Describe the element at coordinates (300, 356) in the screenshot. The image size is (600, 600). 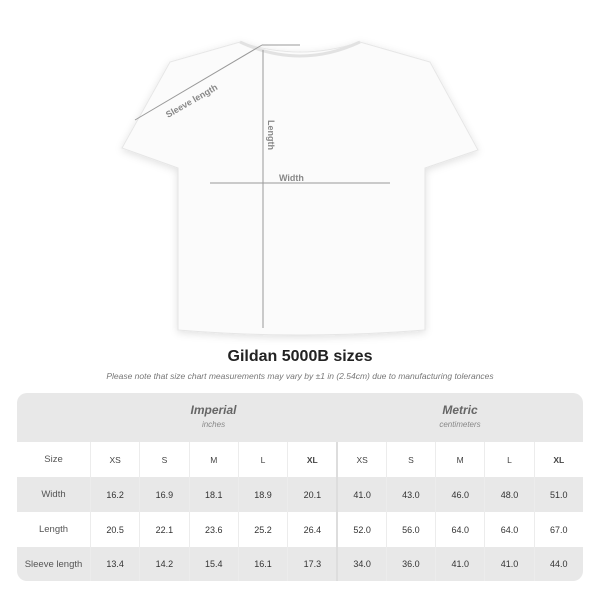
I see `chart-title: Gildan 5000B sizes` at that location.